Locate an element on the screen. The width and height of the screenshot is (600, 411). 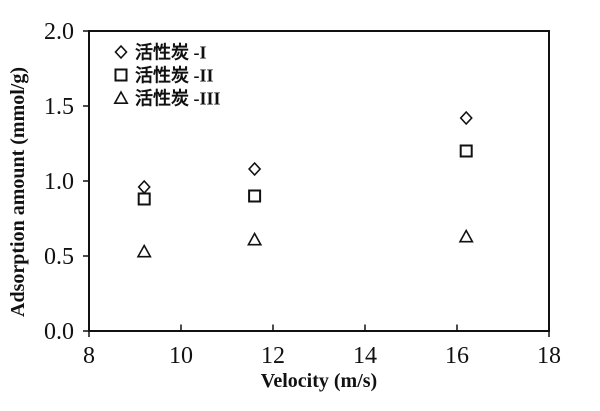
legend-triangle-icon is located at coordinates (121, 97).